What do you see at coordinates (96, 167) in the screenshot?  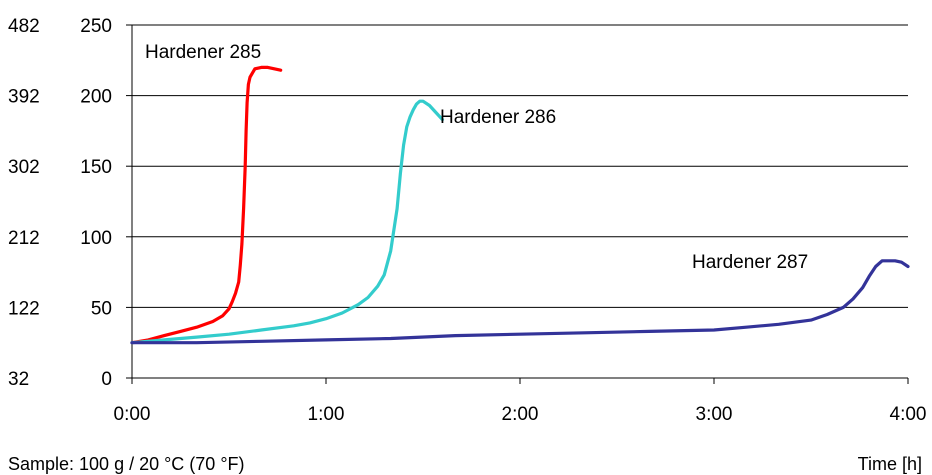 I see `y-tick-label: 150` at bounding box center [96, 167].